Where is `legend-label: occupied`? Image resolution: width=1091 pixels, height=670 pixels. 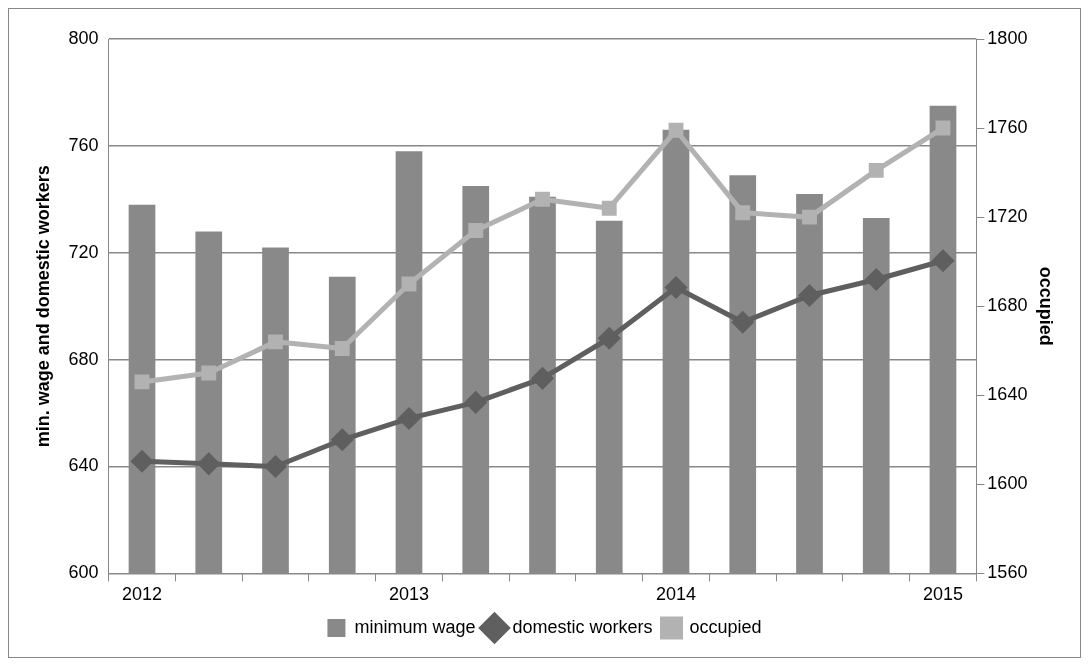 legend-label: occupied is located at coordinates (725, 626).